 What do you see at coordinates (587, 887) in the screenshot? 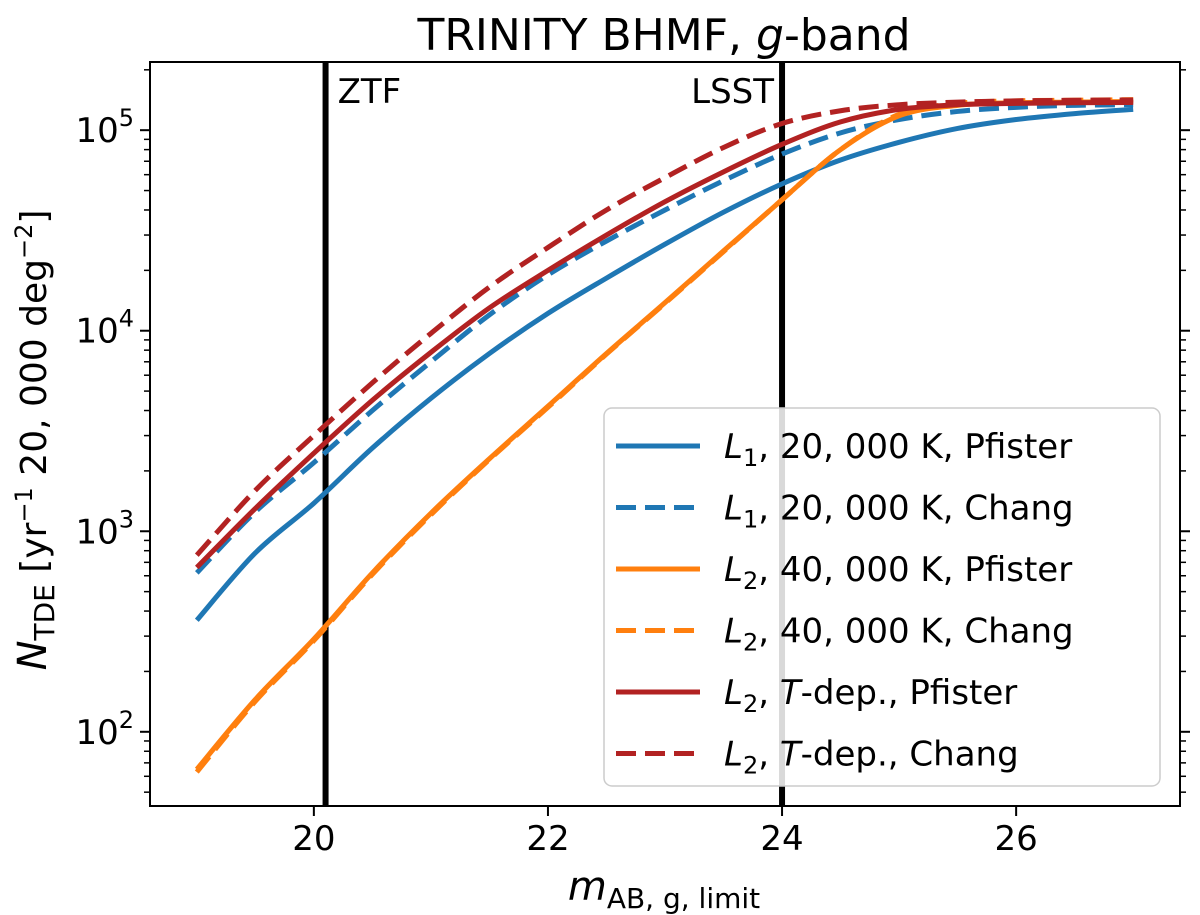
I see `x-axis-label-base: m` at bounding box center [587, 887].